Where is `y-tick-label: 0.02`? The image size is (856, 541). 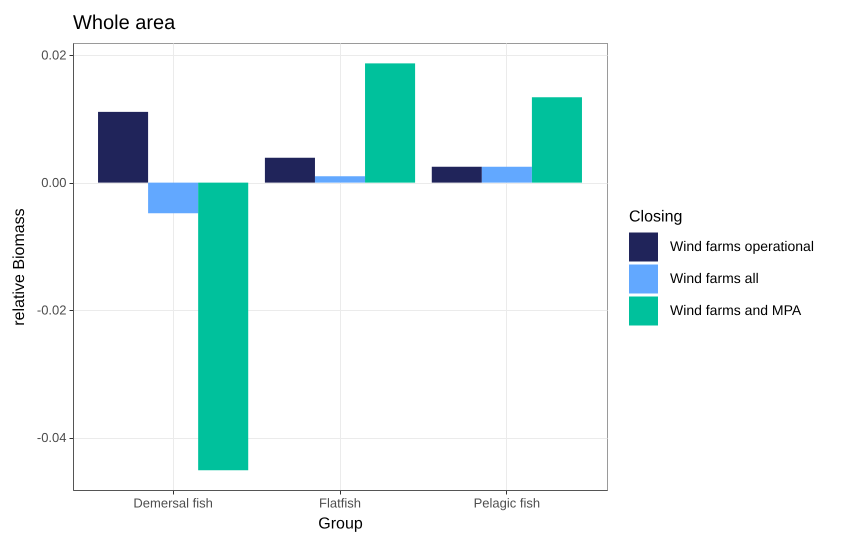 y-tick-label: 0.02 is located at coordinates (53, 55).